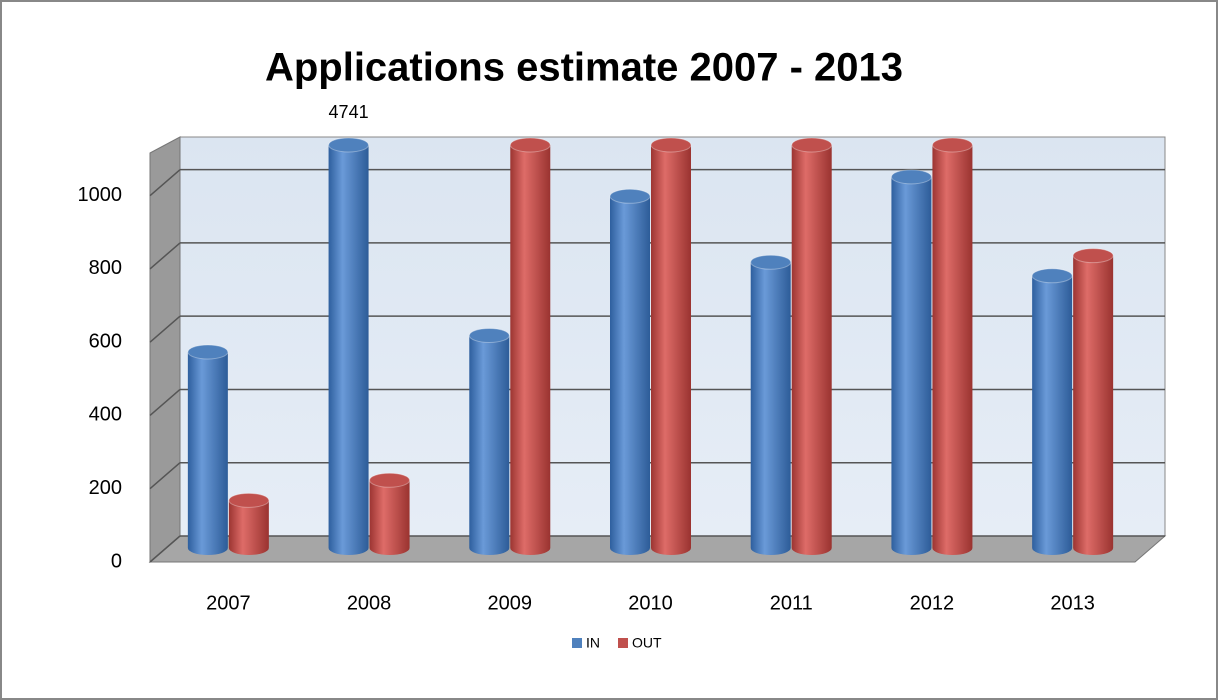 Image resolution: width=1218 pixels, height=700 pixels. Describe the element at coordinates (369, 603) in the screenshot. I see `x-tick-label: 2008` at that location.